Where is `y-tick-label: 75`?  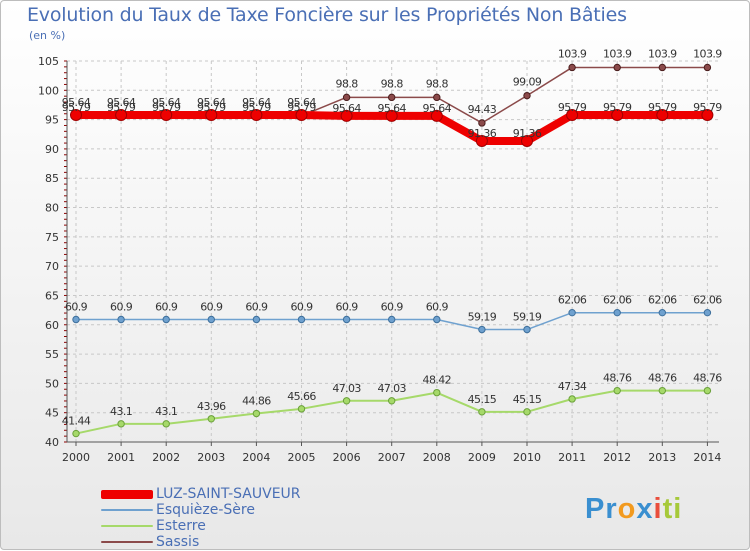
y-tick-label: 75 is located at coordinates (52, 237).